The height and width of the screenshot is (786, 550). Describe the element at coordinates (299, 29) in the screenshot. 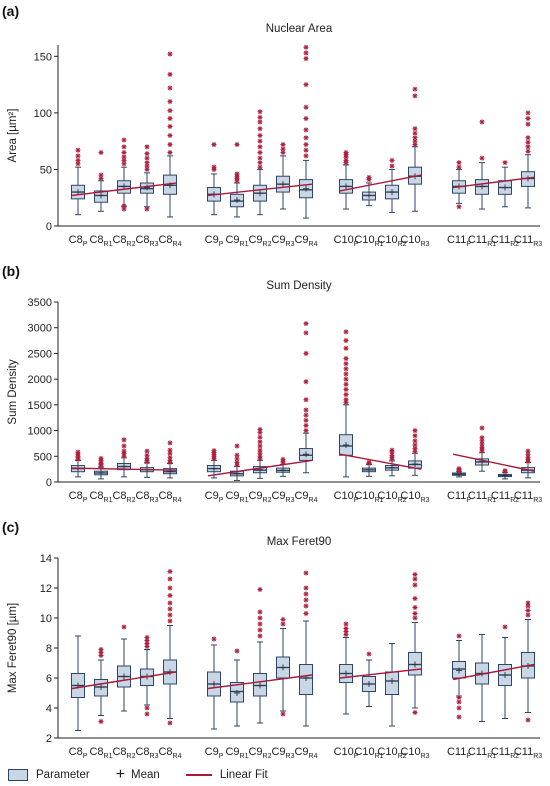

I see `chart-title: Nuclear Area` at that location.